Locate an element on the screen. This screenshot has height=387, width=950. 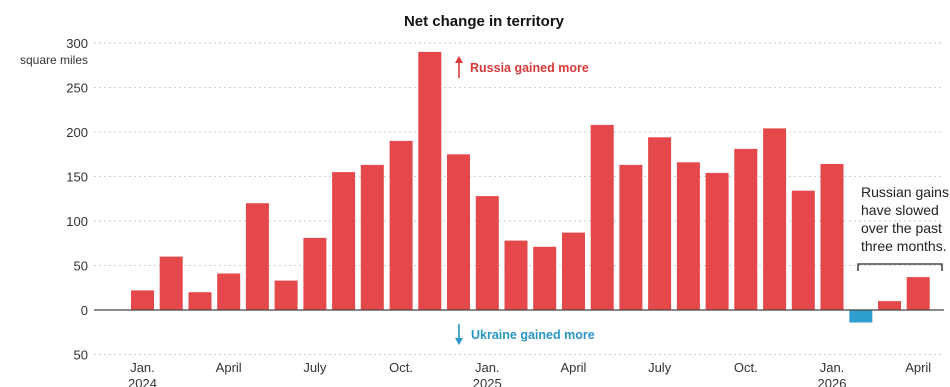
up-arrow-head-icon is located at coordinates (459, 59).